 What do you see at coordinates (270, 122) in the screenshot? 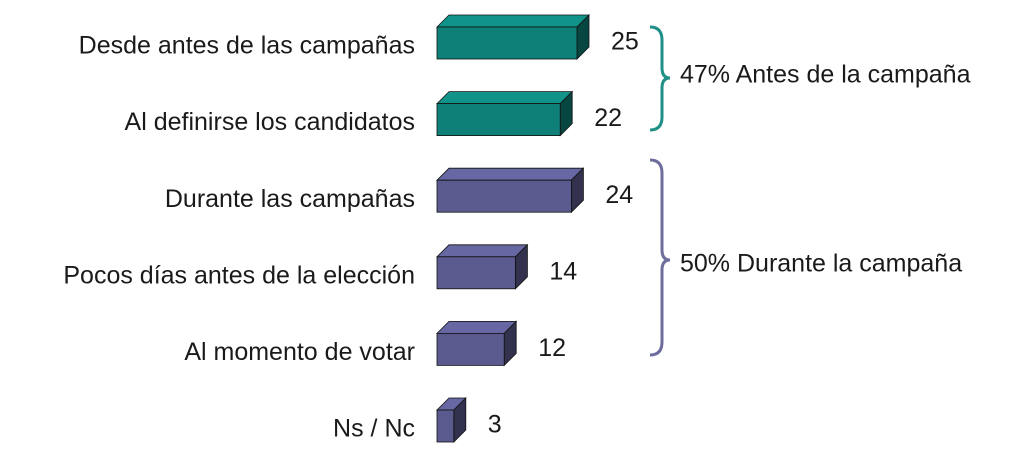
I see `category-label: Al definirse los candidatos` at bounding box center [270, 122].